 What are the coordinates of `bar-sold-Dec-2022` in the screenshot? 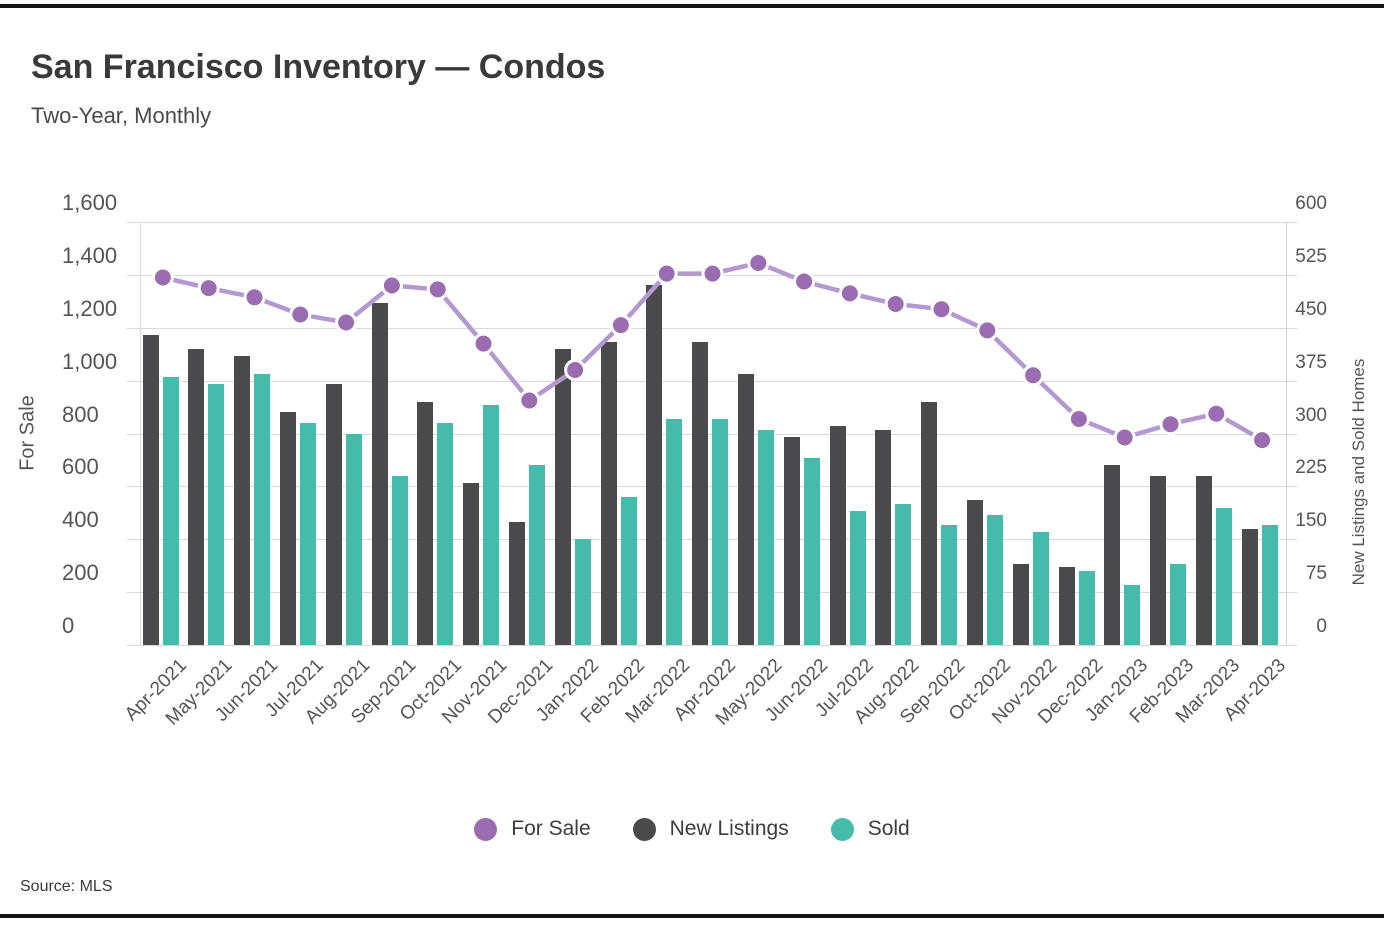 It's located at (1086, 607).